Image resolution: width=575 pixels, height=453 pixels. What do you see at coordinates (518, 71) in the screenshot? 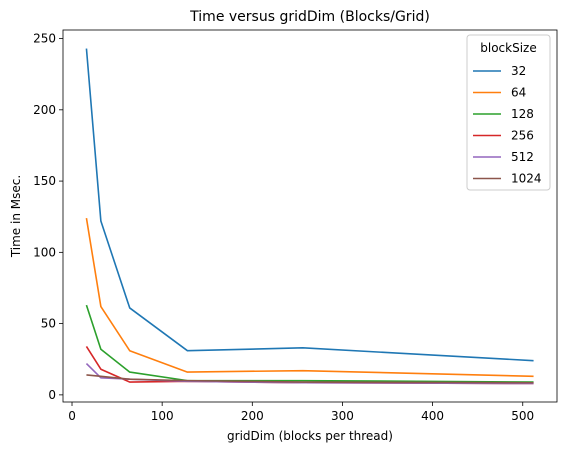
I see `legend-label-32: 32` at bounding box center [518, 71].